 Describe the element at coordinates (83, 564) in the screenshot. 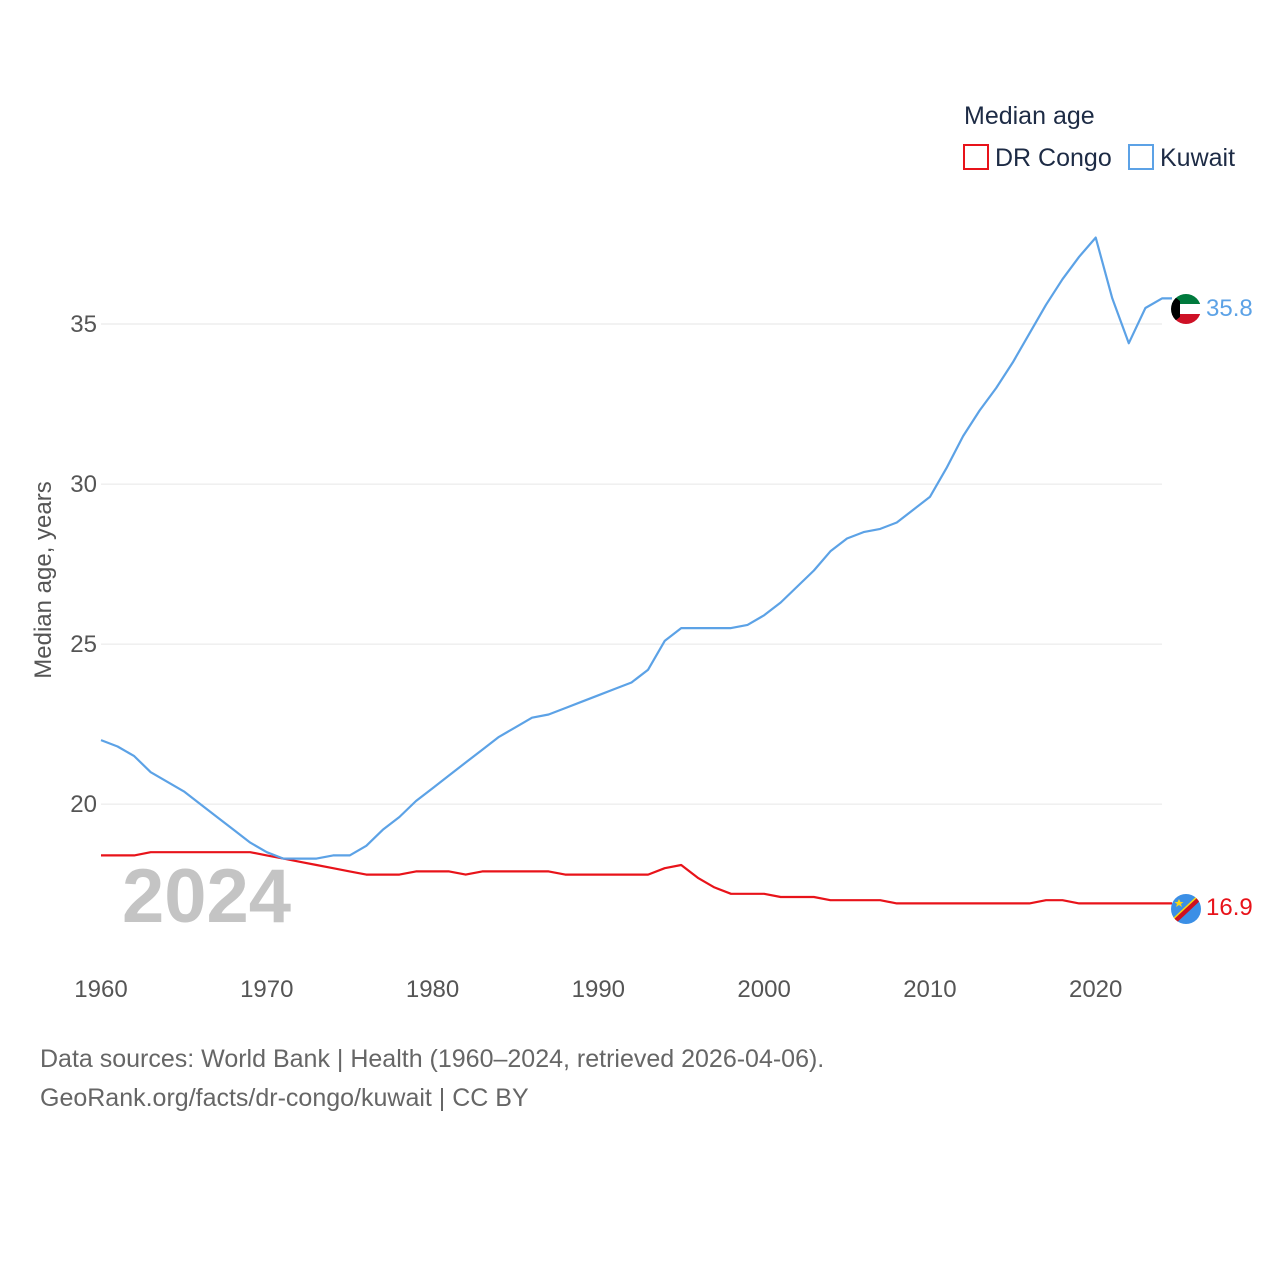

I see `y-axis-ticks: 20 25 30 35` at that location.